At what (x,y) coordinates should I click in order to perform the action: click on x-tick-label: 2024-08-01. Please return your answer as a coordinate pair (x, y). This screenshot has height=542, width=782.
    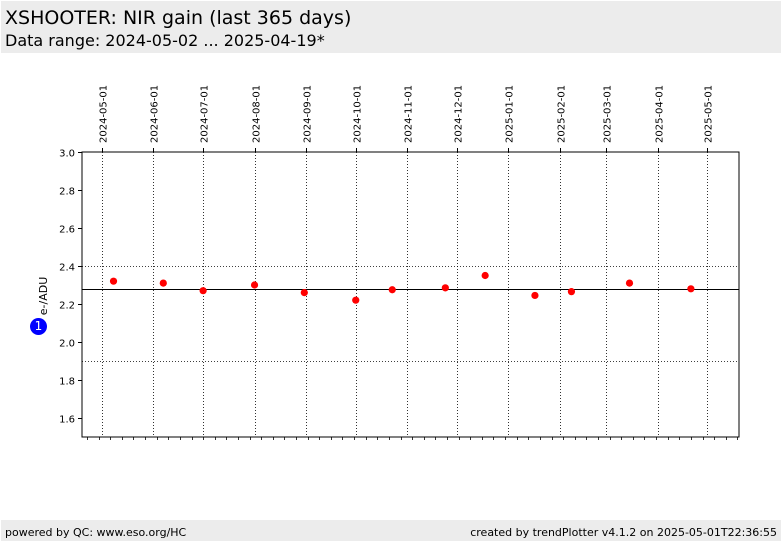
    Looking at the image, I should click on (257, 114).